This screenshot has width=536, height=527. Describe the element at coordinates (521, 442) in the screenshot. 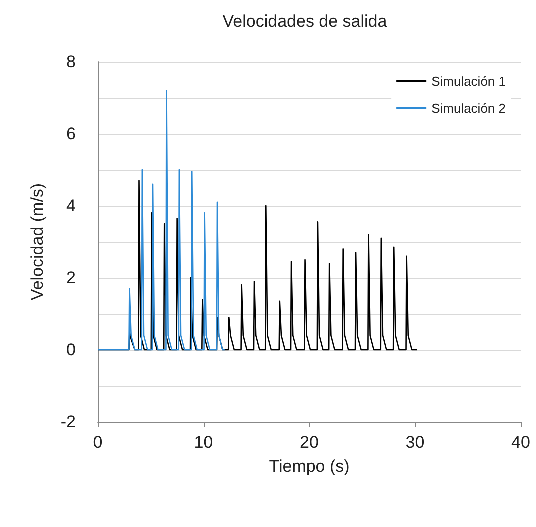

I see `x-tick-label: 40` at that location.